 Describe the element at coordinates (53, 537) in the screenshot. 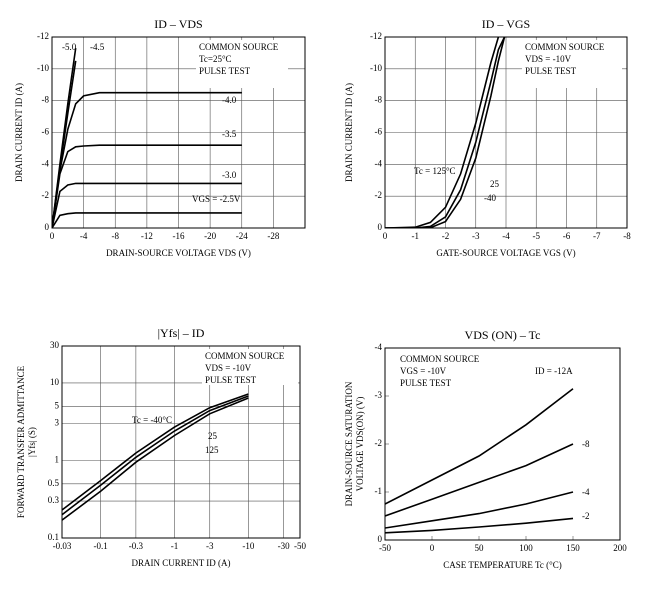

I see `y-tick-label: 0.1` at that location.